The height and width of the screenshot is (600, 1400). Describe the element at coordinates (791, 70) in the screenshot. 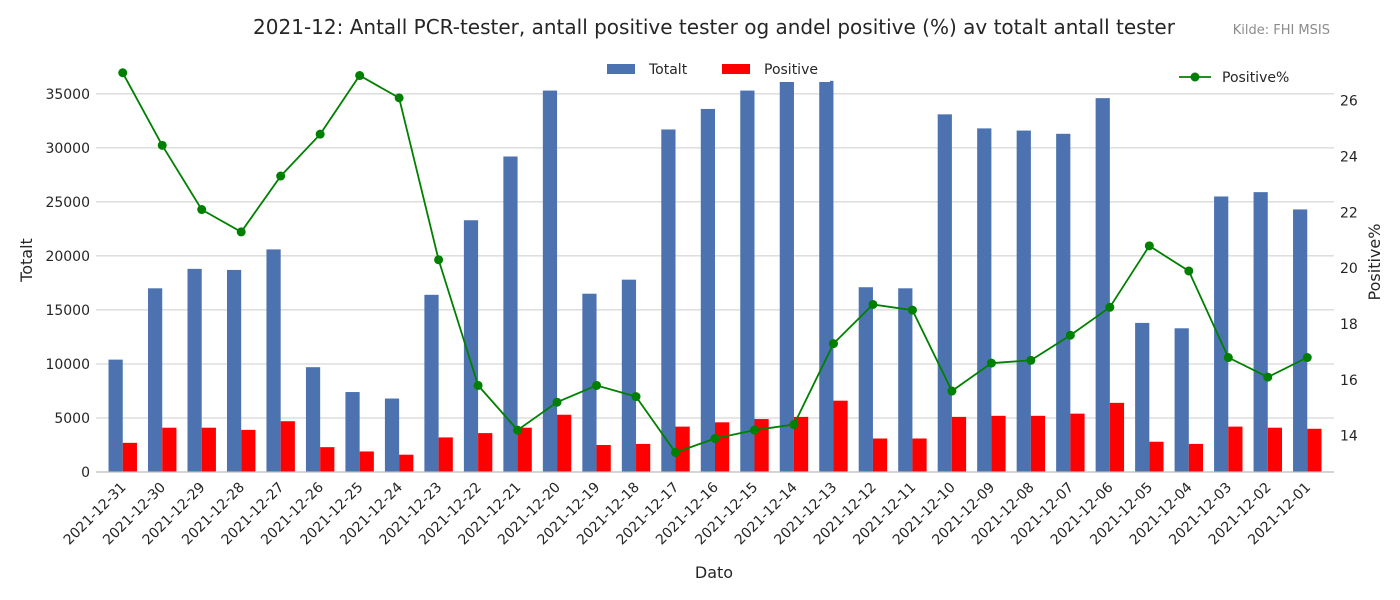

I see `legend-label-positive: Positive` at that location.